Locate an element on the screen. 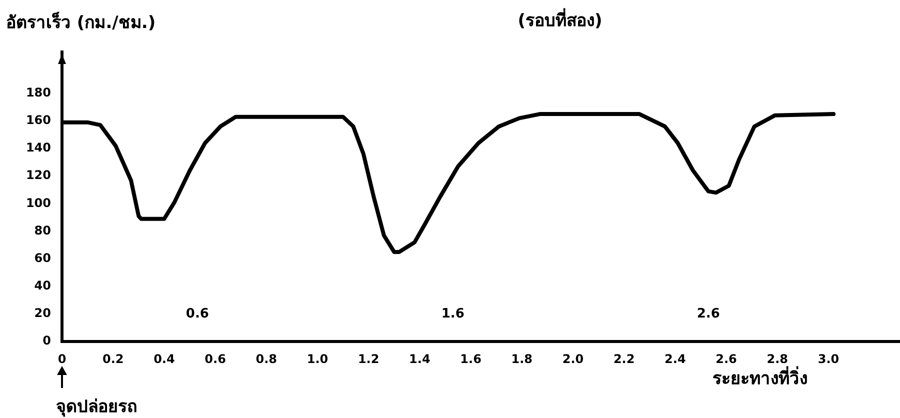 This screenshot has width=900, height=418. y-axis-title: อัตราเร็ว (กม./ชม.) is located at coordinates (81, 21).